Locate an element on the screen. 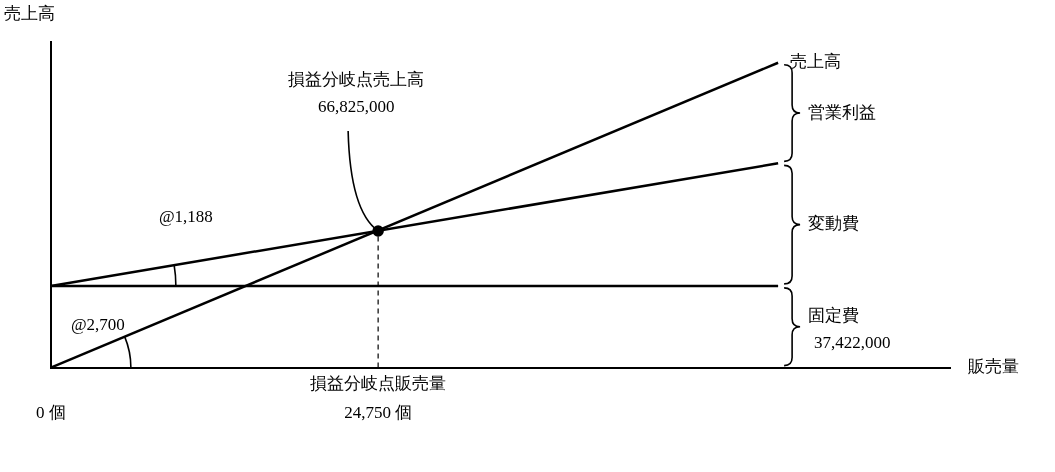 The height and width of the screenshot is (472, 1055). x-tick-label: 24,750 個 is located at coordinates (378, 413).